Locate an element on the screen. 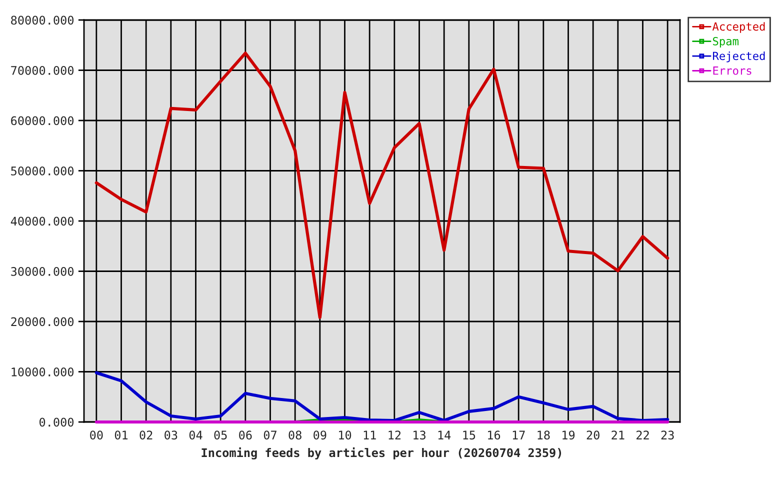 The height and width of the screenshot is (480, 780). x-tick-label: 20 is located at coordinates (593, 435).